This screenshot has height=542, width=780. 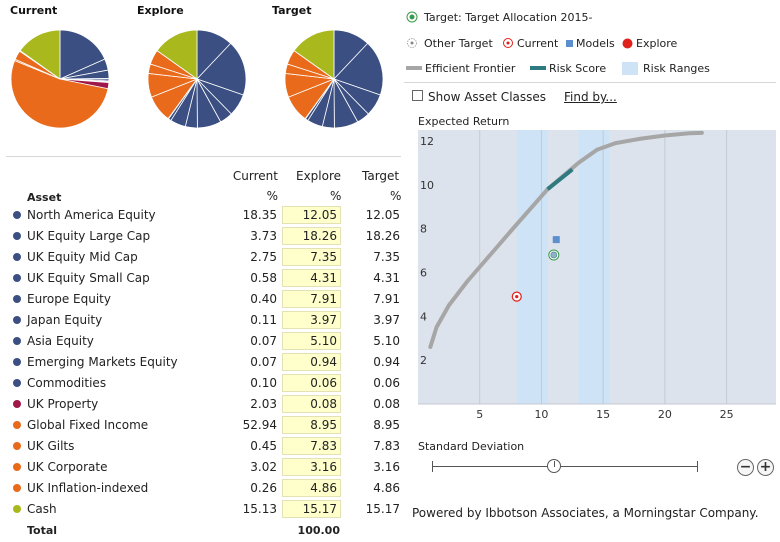 I want to click on target-percent: 12.05, so click(x=382, y=215).